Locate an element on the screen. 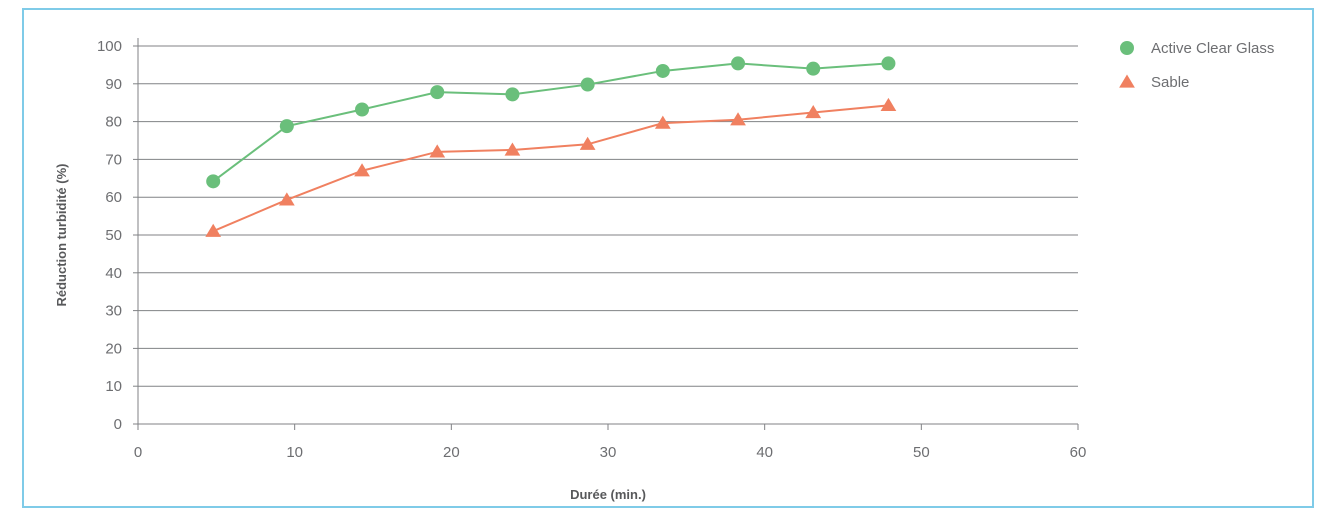 Image resolution: width=1325 pixels, height=512 pixels. x-tick-label: 30 is located at coordinates (608, 452).